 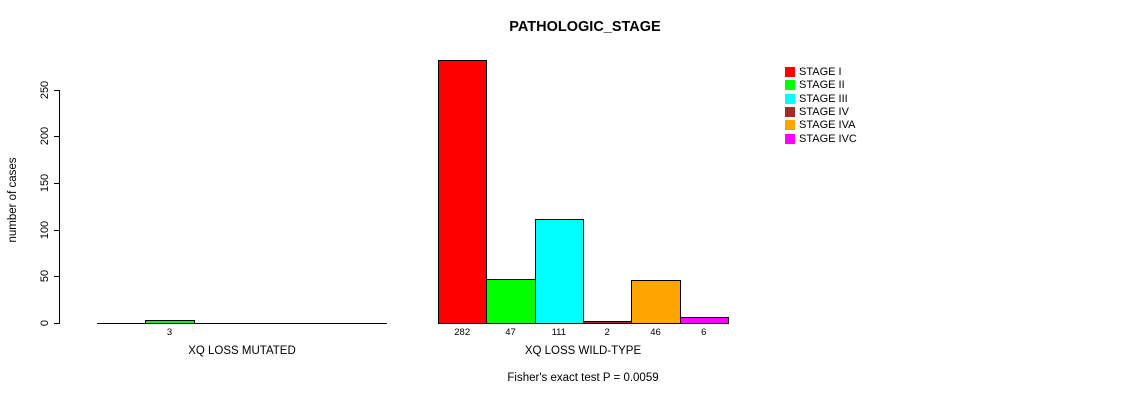 I want to click on y-axis-tick-label: 100, so click(x=45, y=229).